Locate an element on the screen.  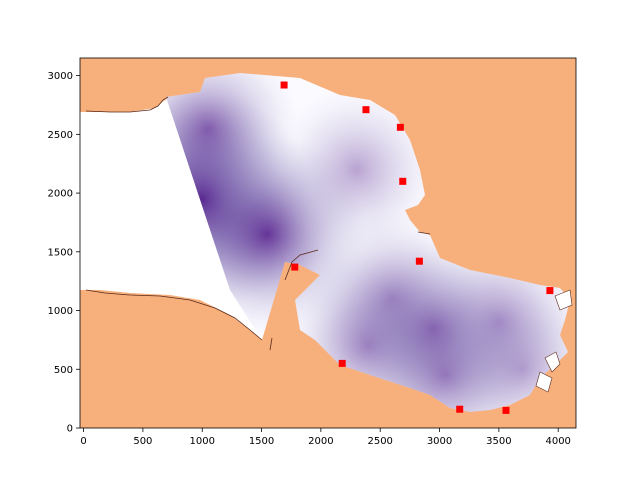
x-tick-label: 1500 is located at coordinates (261, 441).